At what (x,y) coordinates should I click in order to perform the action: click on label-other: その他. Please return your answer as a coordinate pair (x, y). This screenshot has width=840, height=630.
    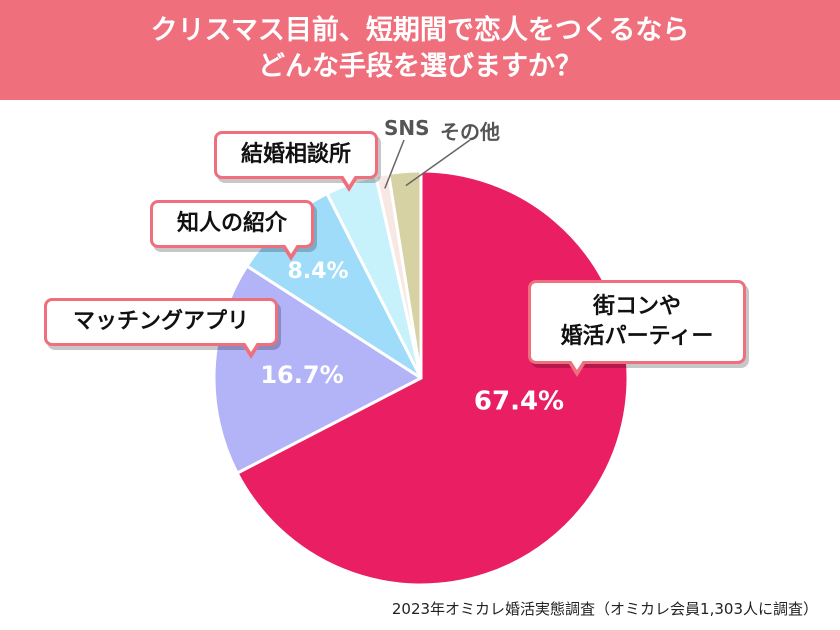
    Looking at the image, I should click on (470, 132).